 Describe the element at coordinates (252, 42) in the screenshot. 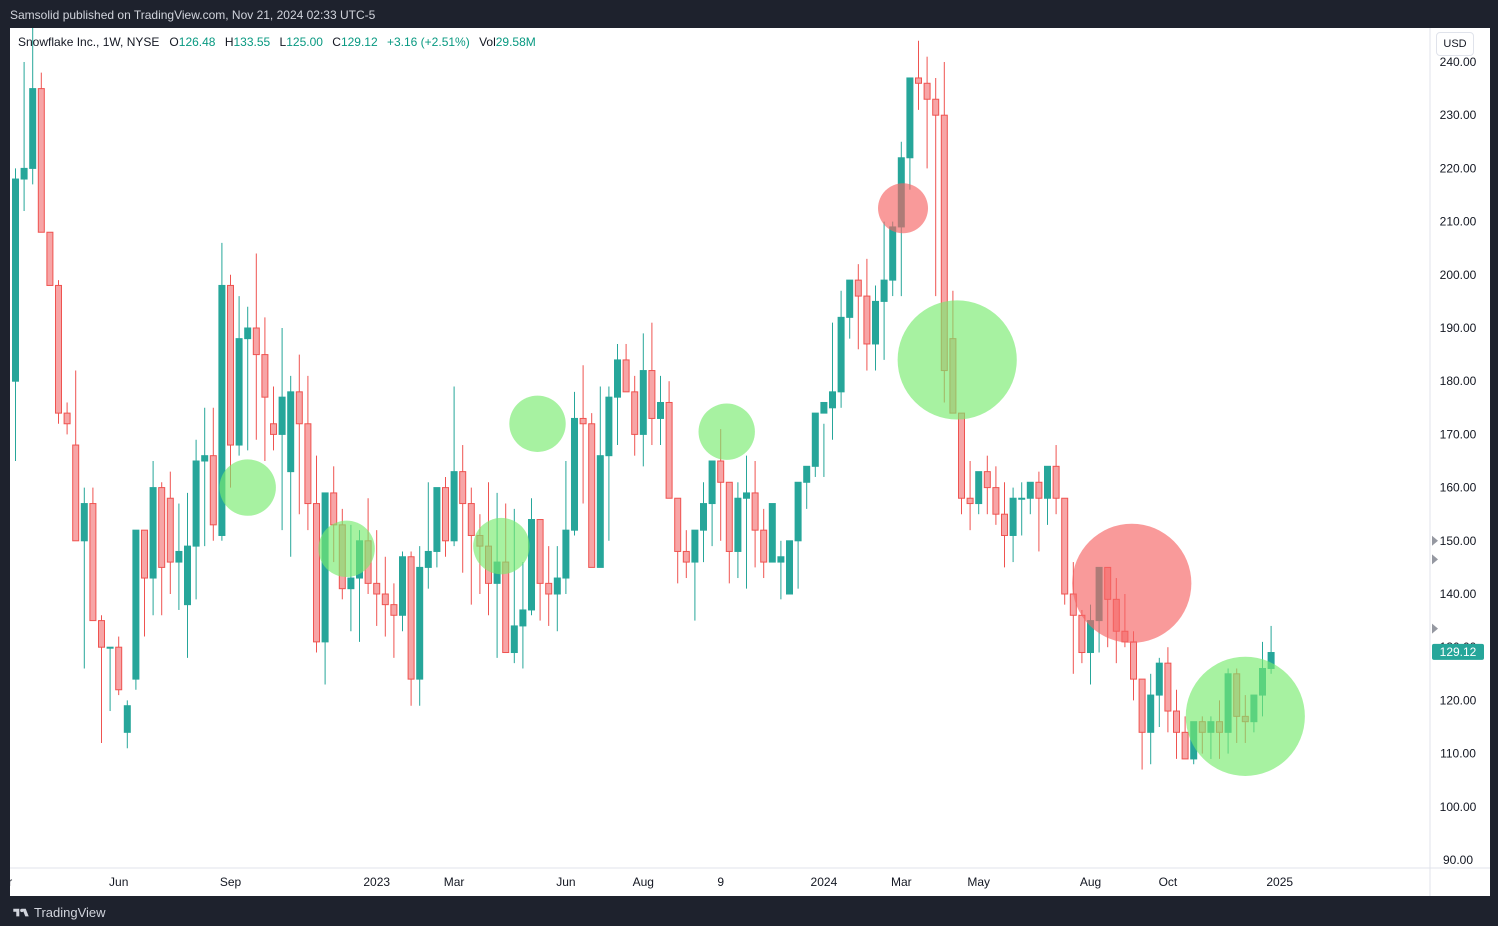

I see `high-value: 133.55` at that location.